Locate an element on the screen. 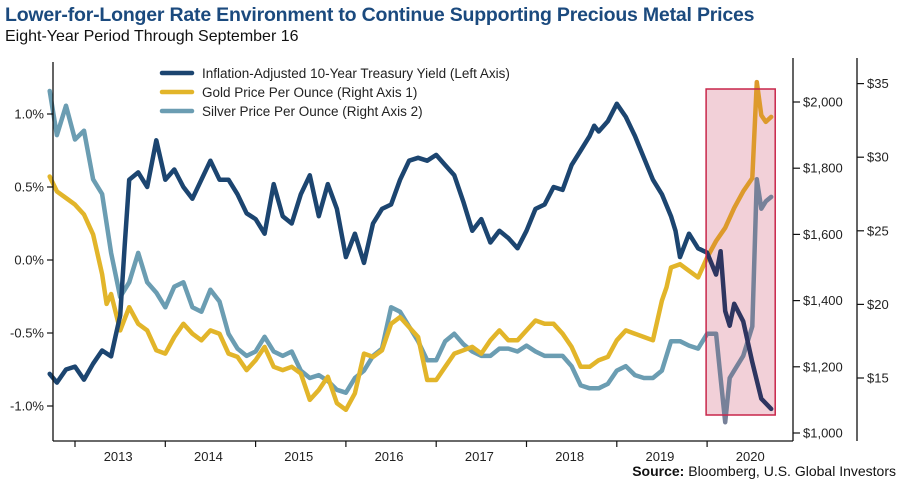 This screenshot has width=900, height=482. right-axis-2-tick-label: $25 is located at coordinates (878, 230).